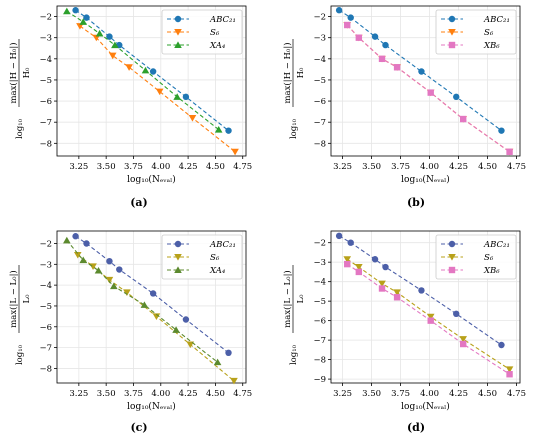  I want to click on y-tick-label: −9, so click(319, 380).